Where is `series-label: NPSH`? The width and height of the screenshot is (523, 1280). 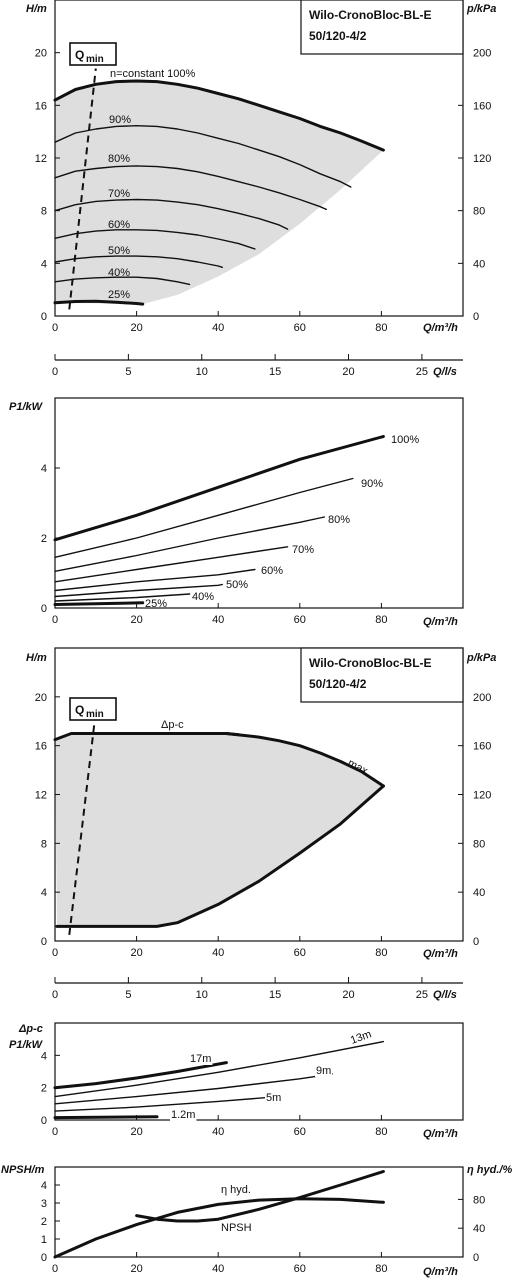
series-label: NPSH is located at coordinates (236, 1228).